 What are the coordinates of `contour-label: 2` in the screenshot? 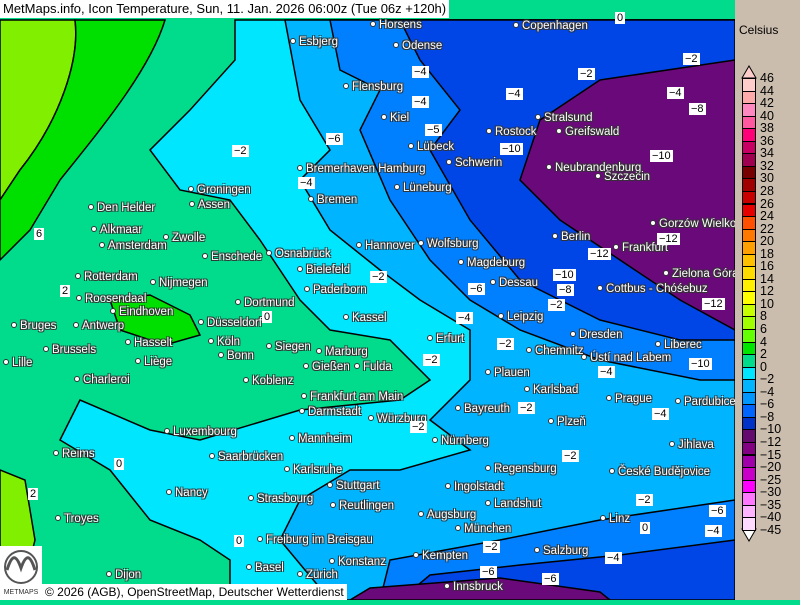 It's located at (33, 494).